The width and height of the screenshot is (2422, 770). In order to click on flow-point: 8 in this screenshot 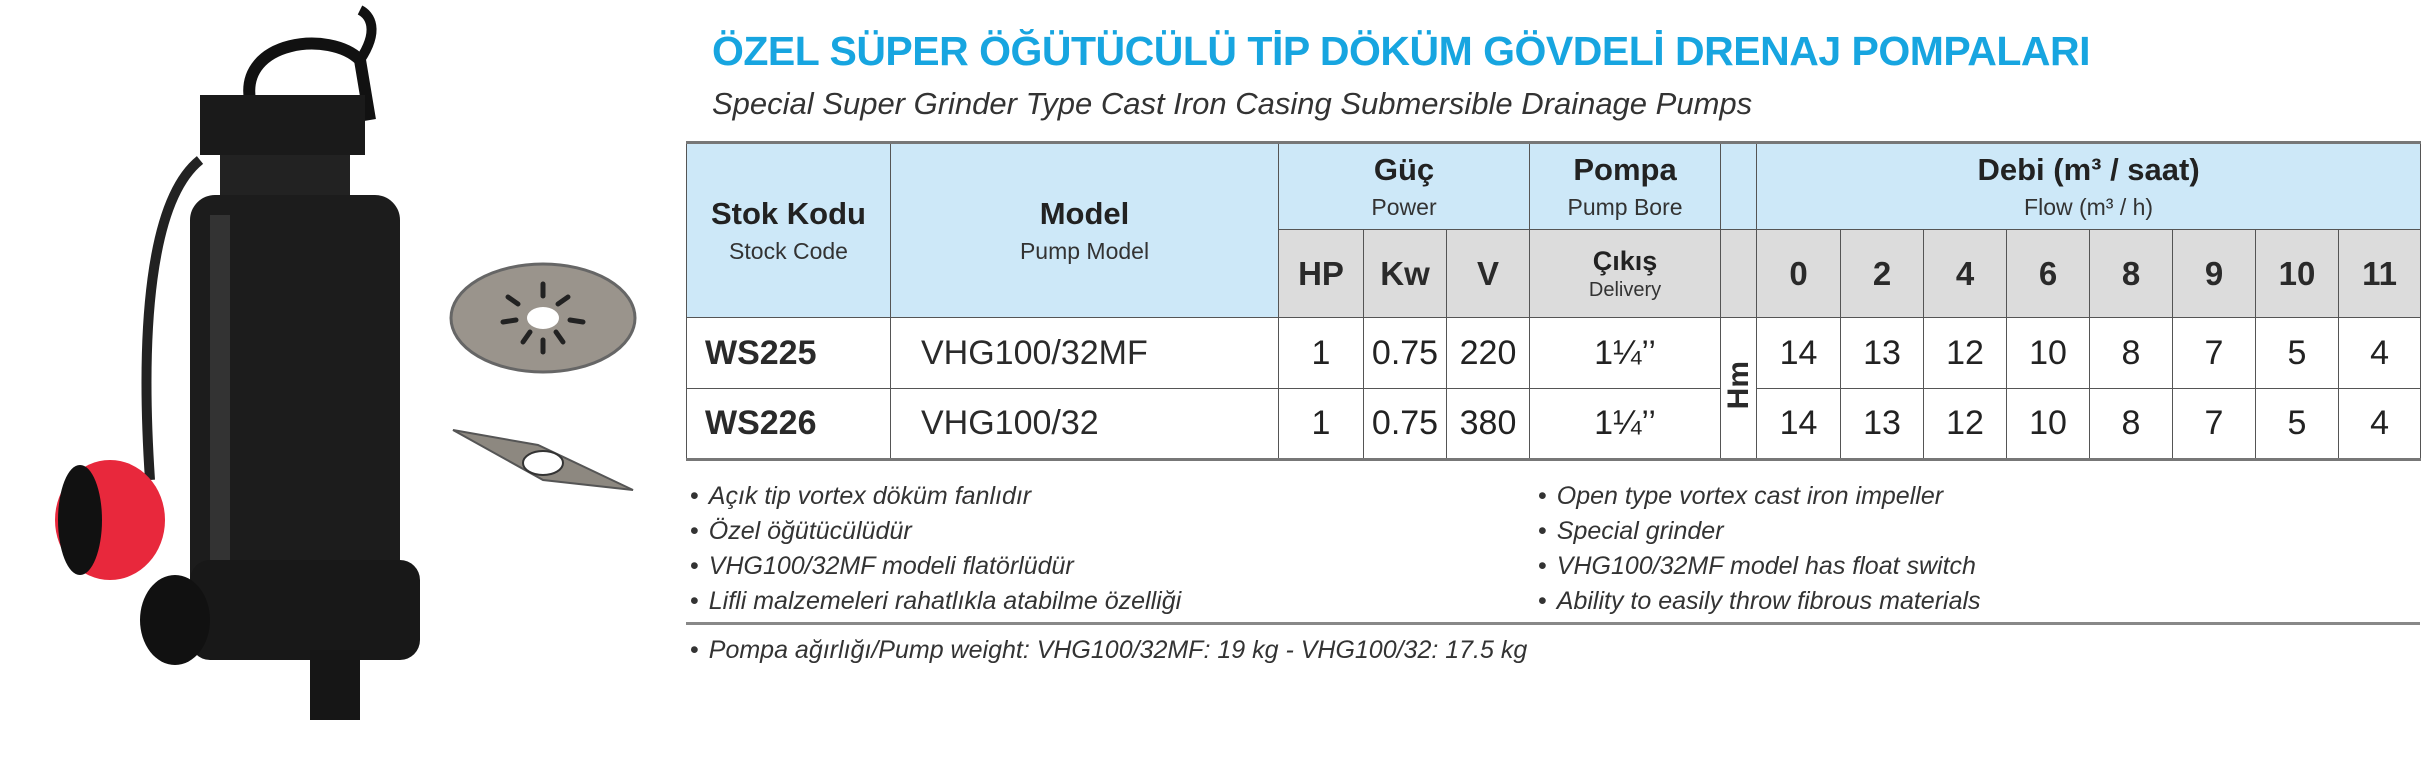, I will do `click(2131, 273)`.